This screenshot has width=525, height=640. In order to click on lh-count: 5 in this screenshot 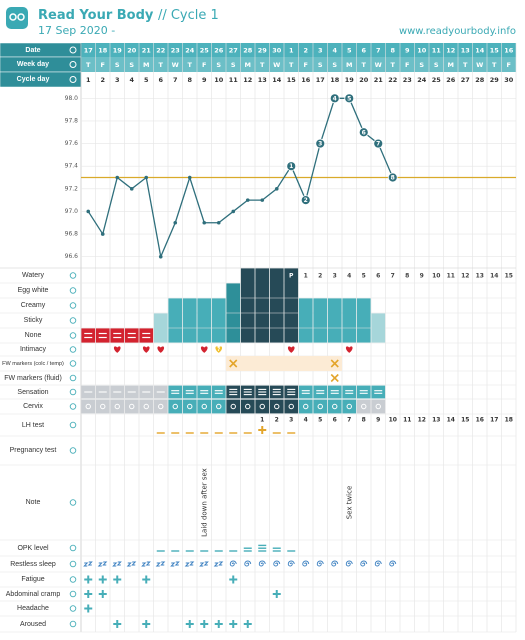, I will do `click(320, 420)`.